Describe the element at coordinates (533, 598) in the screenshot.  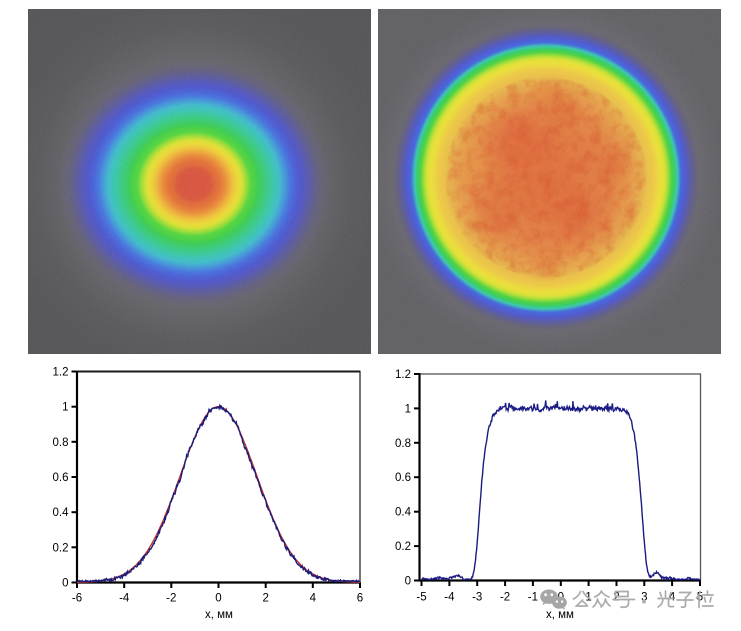
I see `svg-text: -1` at that location.